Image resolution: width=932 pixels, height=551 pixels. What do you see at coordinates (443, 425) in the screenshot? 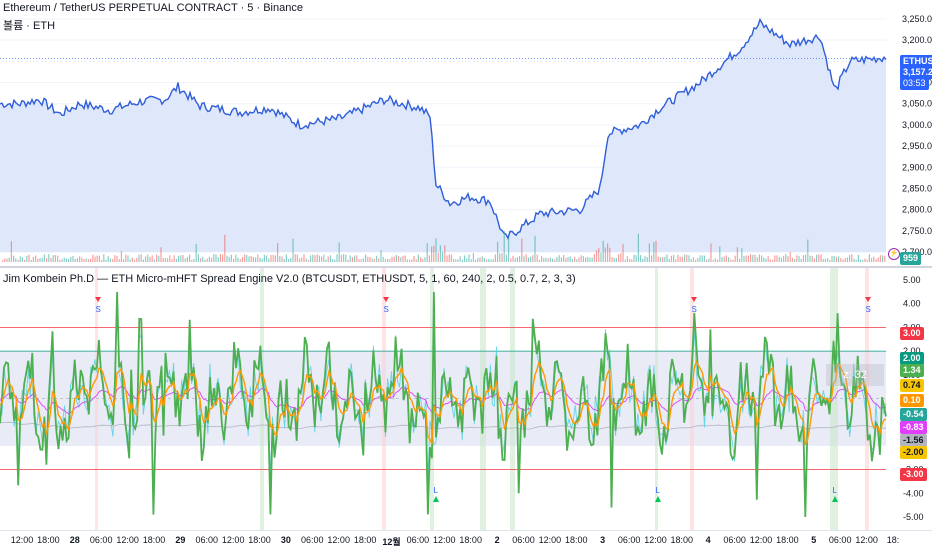
I see `baseline-series` at bounding box center [443, 425].